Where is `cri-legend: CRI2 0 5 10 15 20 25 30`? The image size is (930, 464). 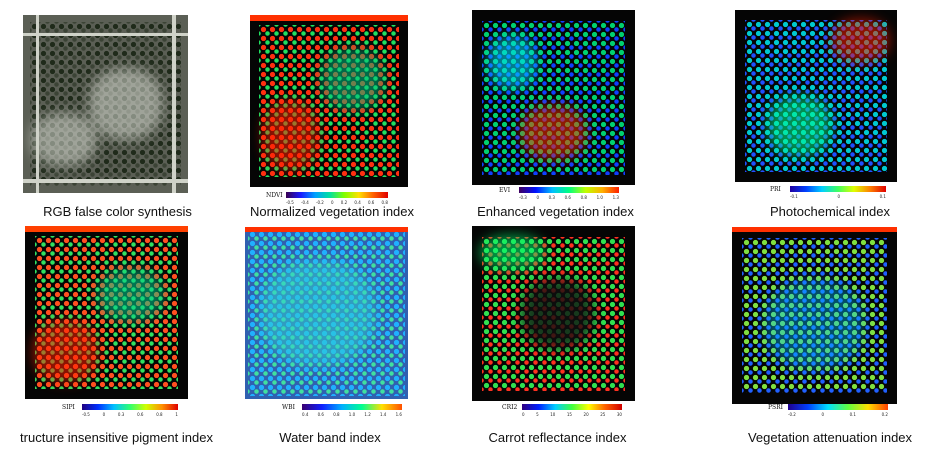 cri-legend: CRI2 0 5 10 15 20 25 30 is located at coordinates (564, 412).